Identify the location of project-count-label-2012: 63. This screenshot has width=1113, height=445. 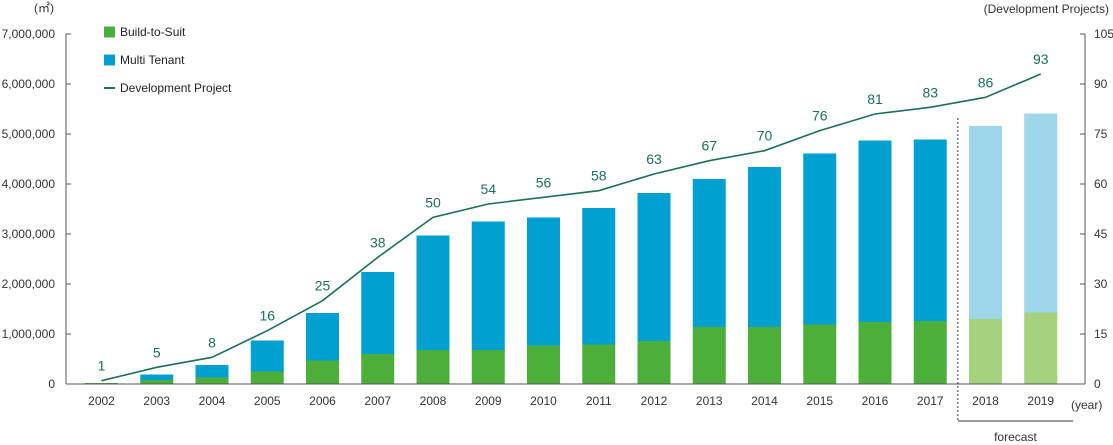
(654, 159).